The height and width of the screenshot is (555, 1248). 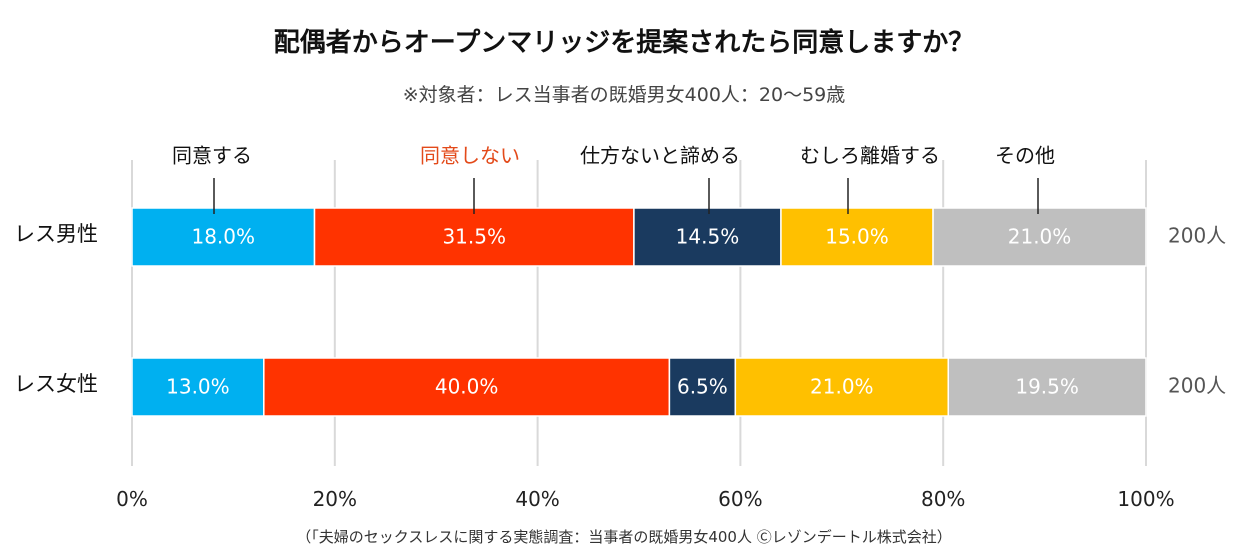 What do you see at coordinates (624, 43) in the screenshot?
I see `chart-title: 配偶者からオープンマリッジを提案されたら同意しますか？` at bounding box center [624, 43].